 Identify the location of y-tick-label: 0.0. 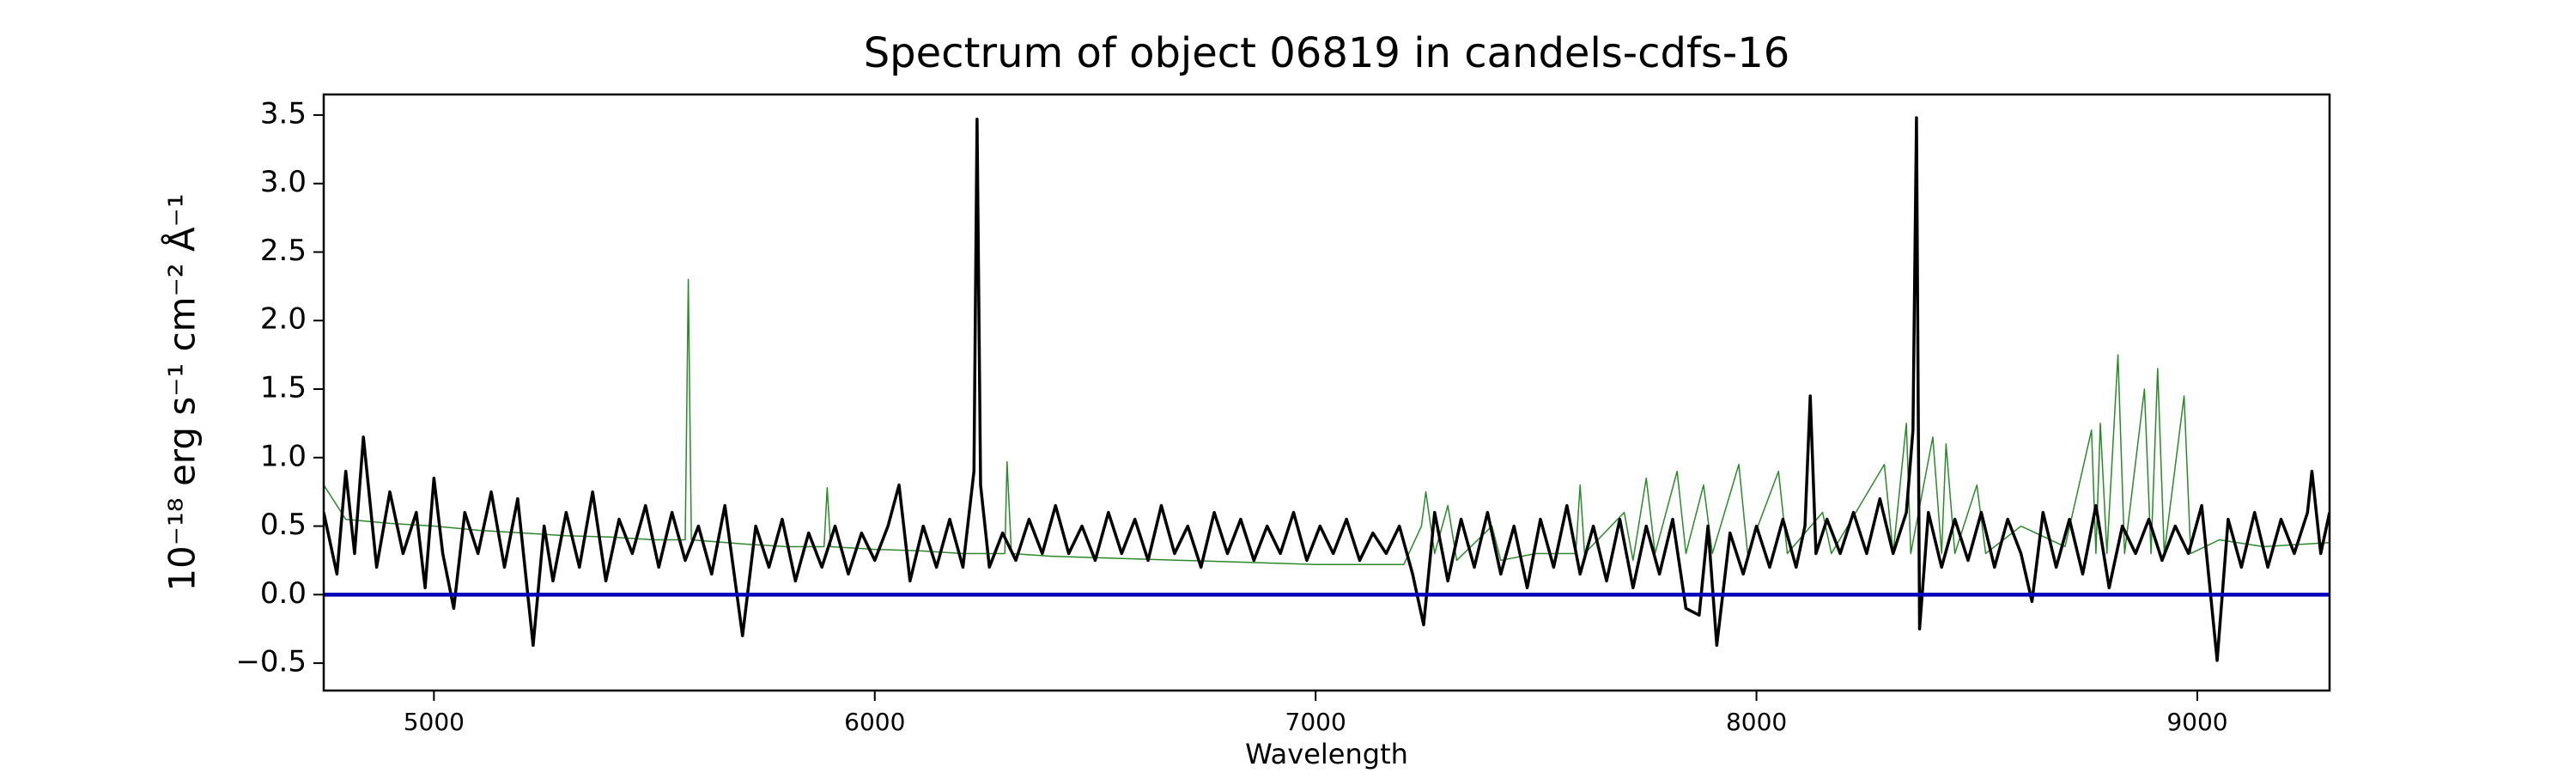
(283, 593).